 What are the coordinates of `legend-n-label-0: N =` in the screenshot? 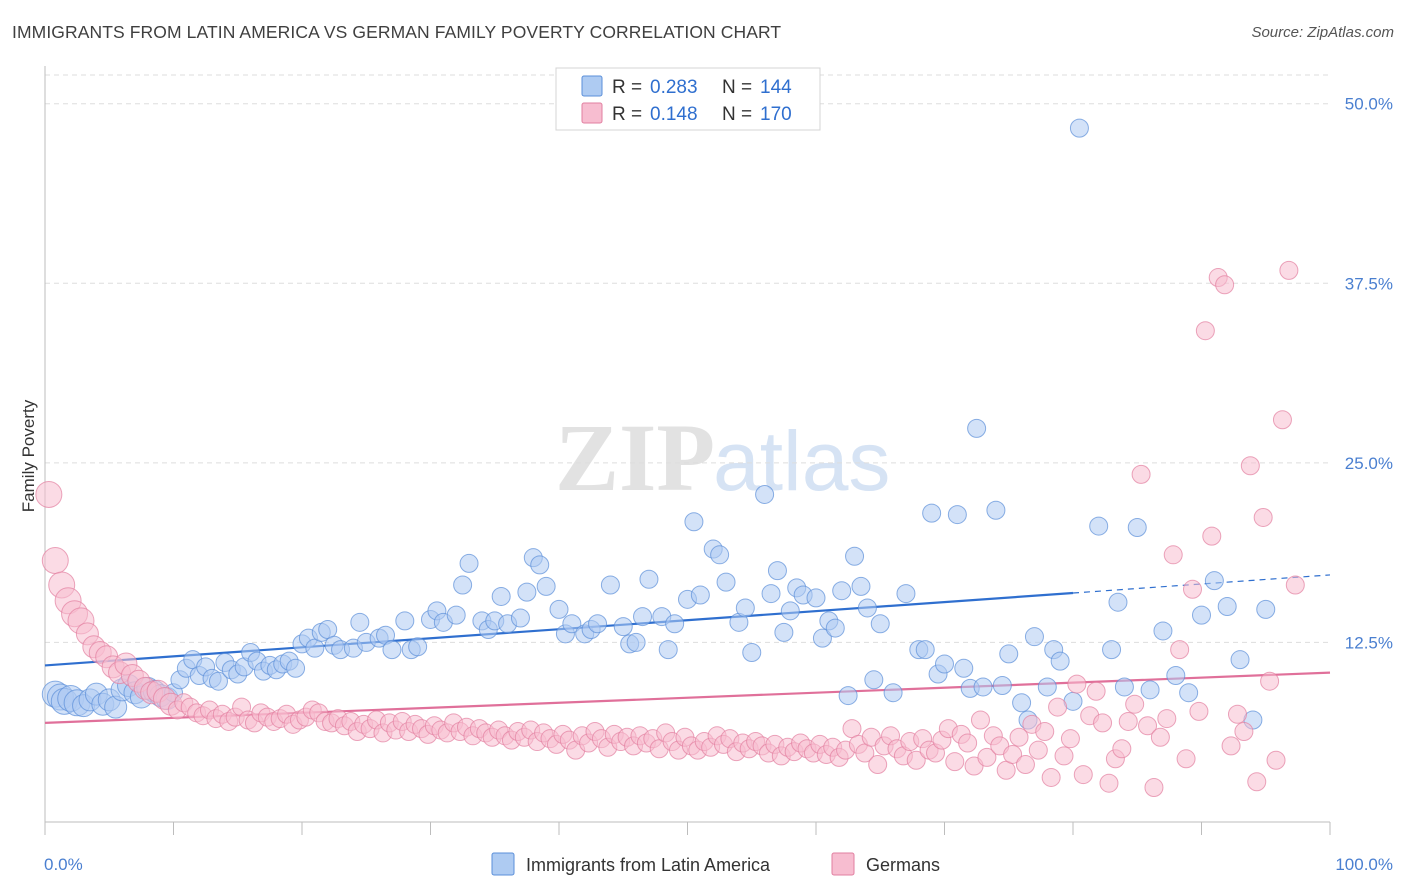 It's located at (737, 87).